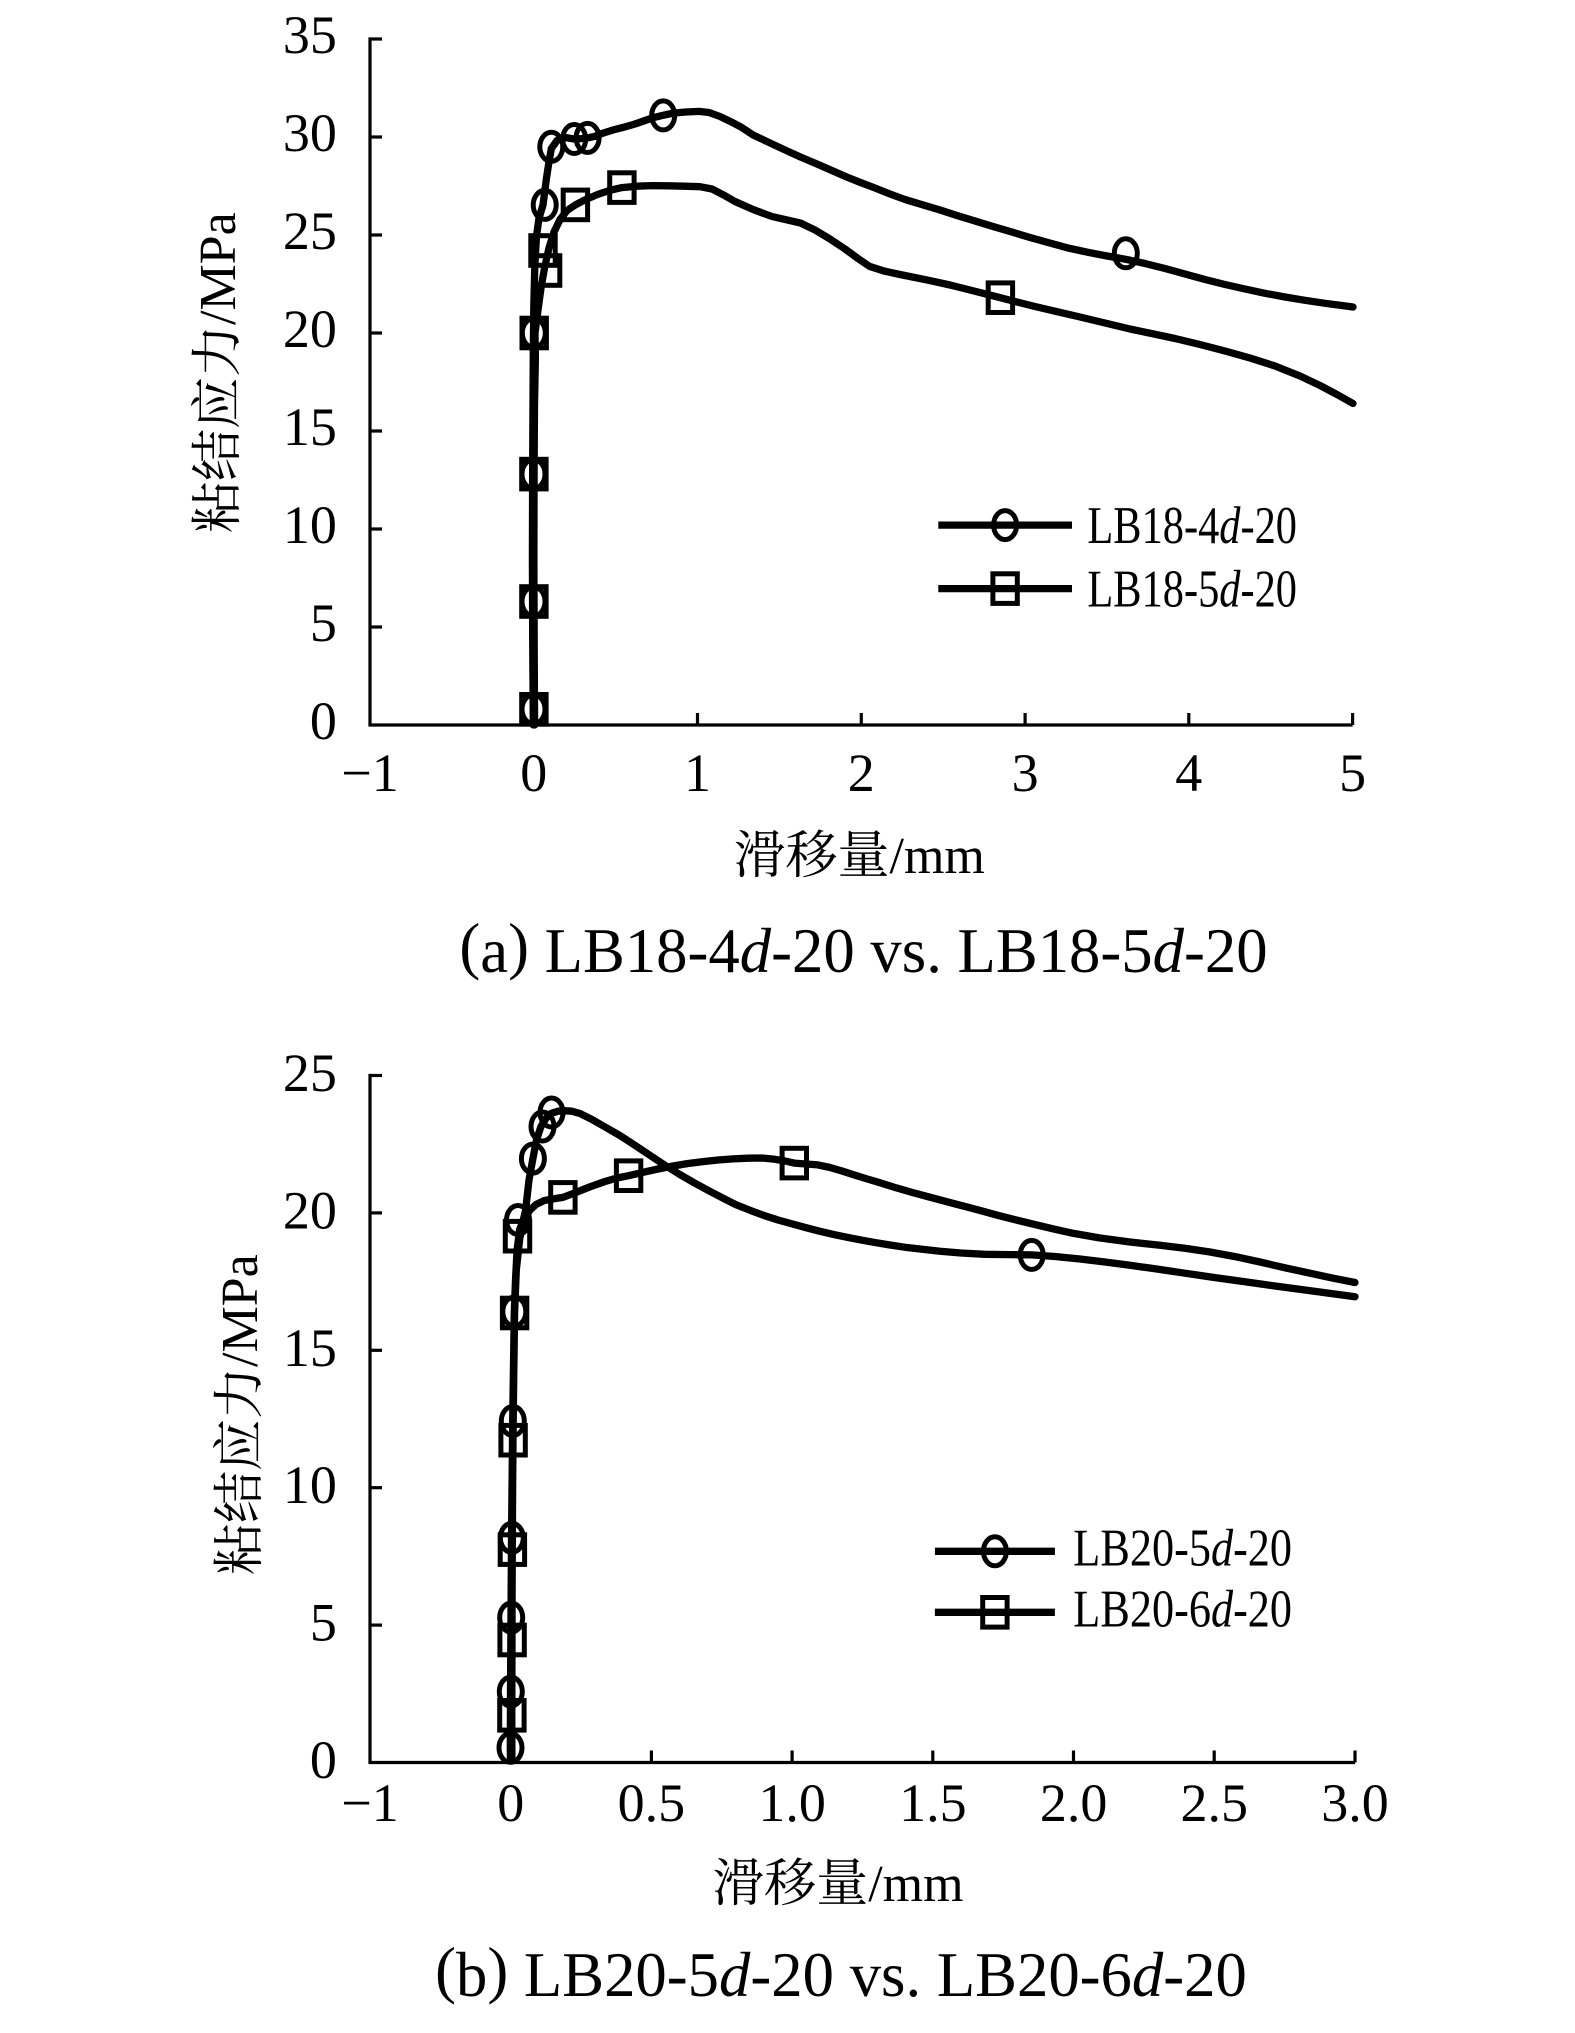 This screenshot has width=1575, height=2033. Describe the element at coordinates (1182, 1609) in the screenshot. I see `svg-text: LB20-6d-20` at that location.